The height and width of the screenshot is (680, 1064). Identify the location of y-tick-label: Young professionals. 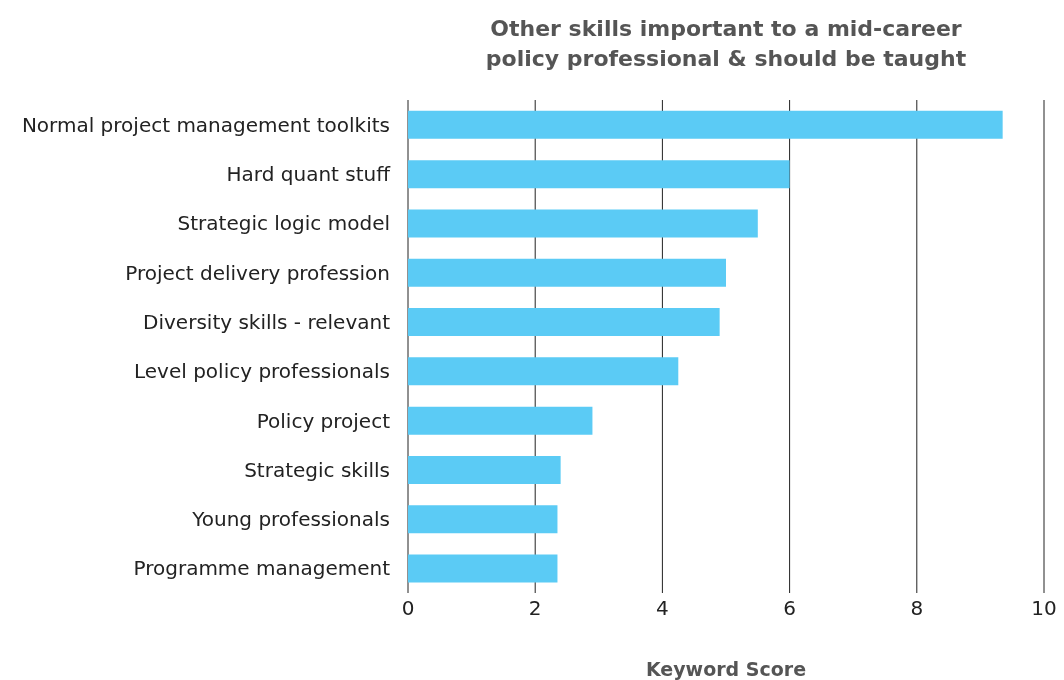
(290, 519).